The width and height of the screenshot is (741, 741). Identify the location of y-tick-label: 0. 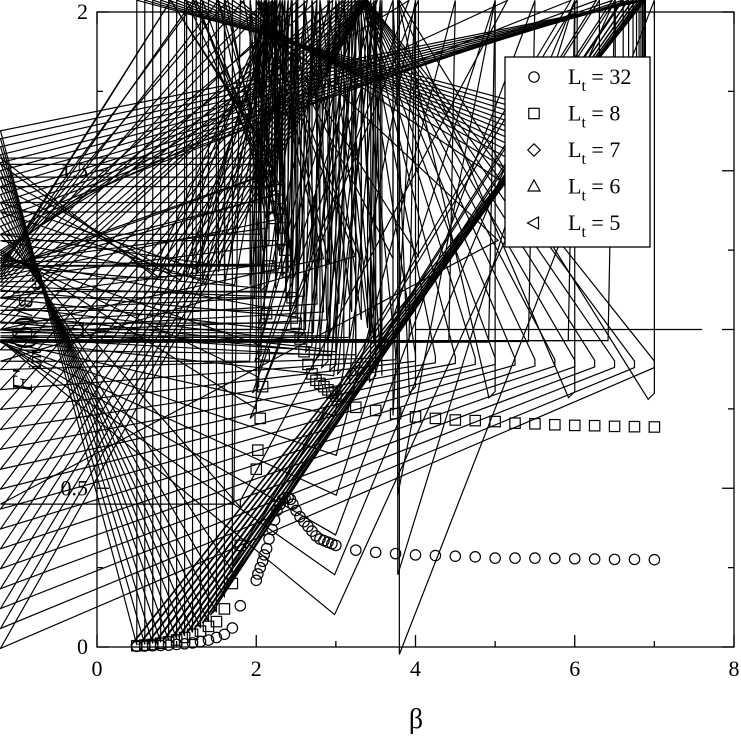
(82, 646).